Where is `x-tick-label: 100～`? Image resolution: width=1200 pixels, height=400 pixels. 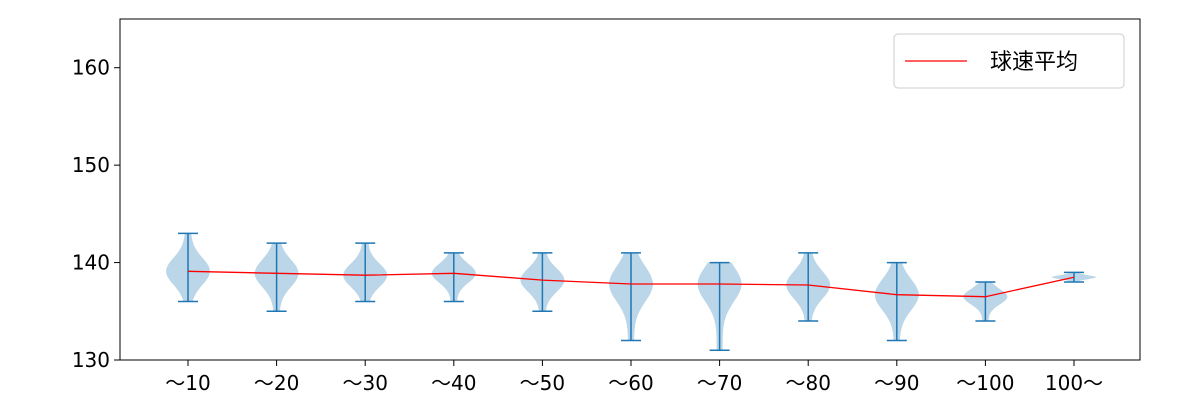
x-tick-label: 100～ is located at coordinates (1074, 383).